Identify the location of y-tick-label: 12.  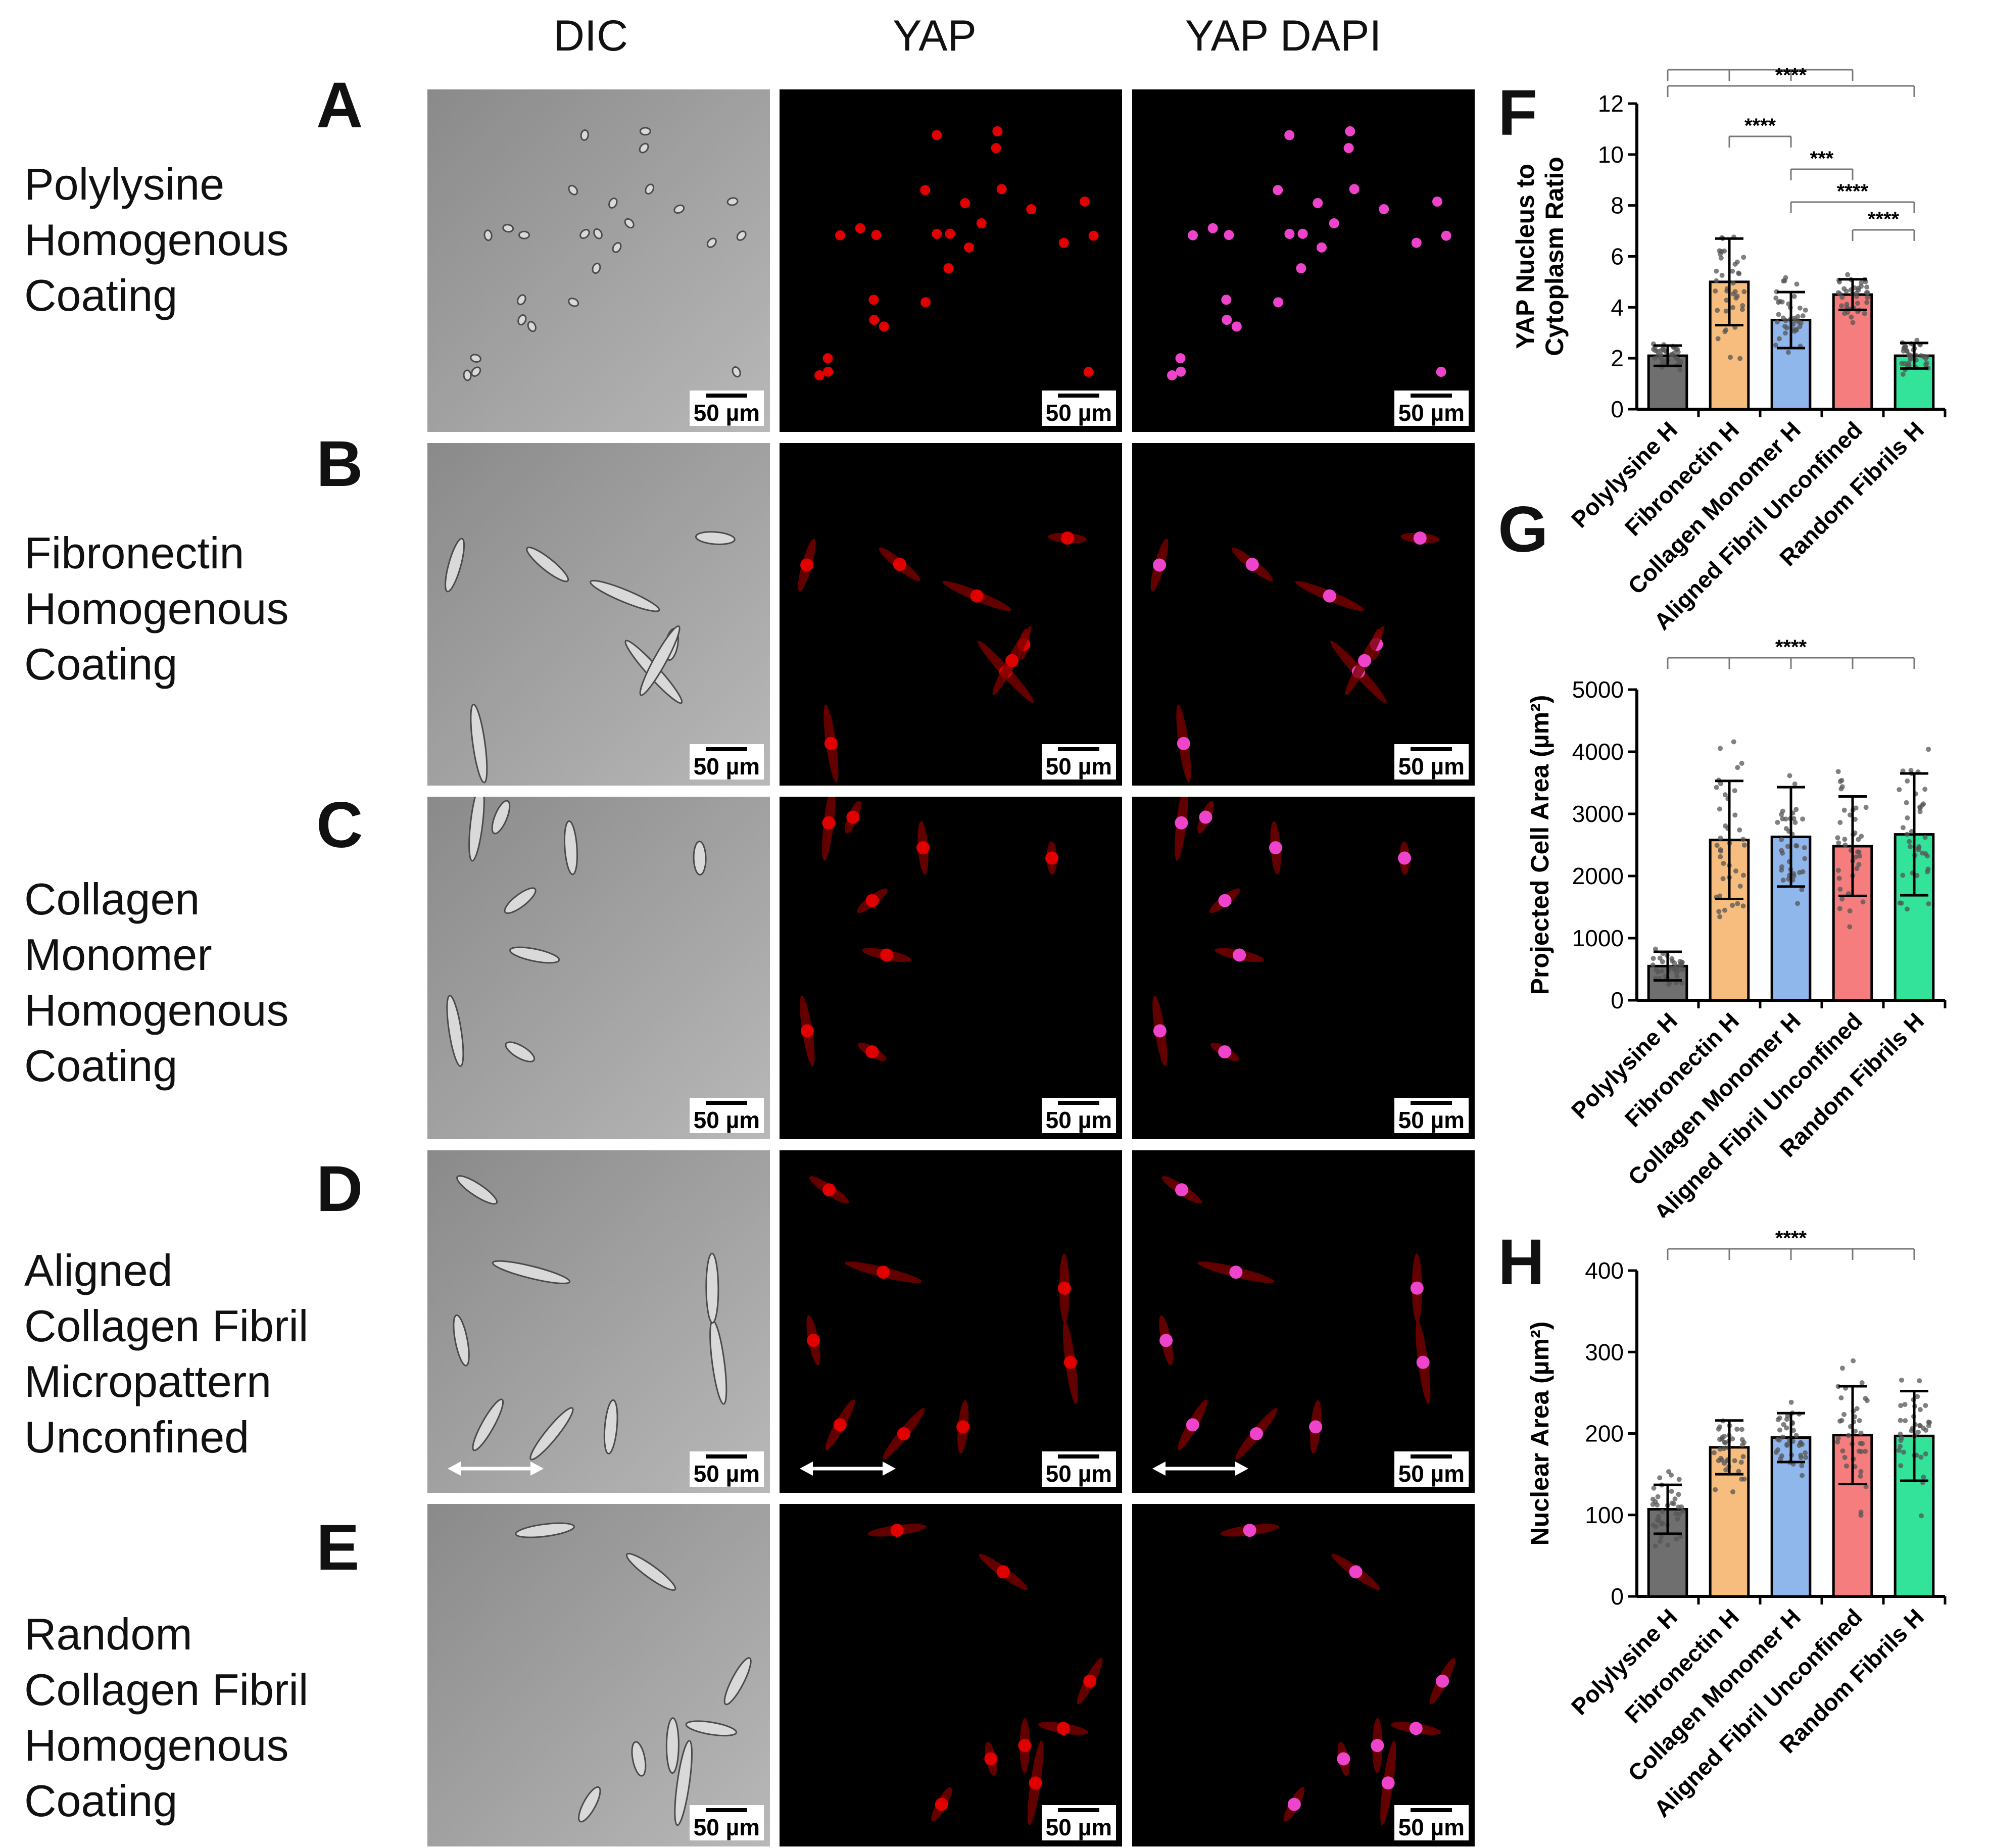
(1611, 103).